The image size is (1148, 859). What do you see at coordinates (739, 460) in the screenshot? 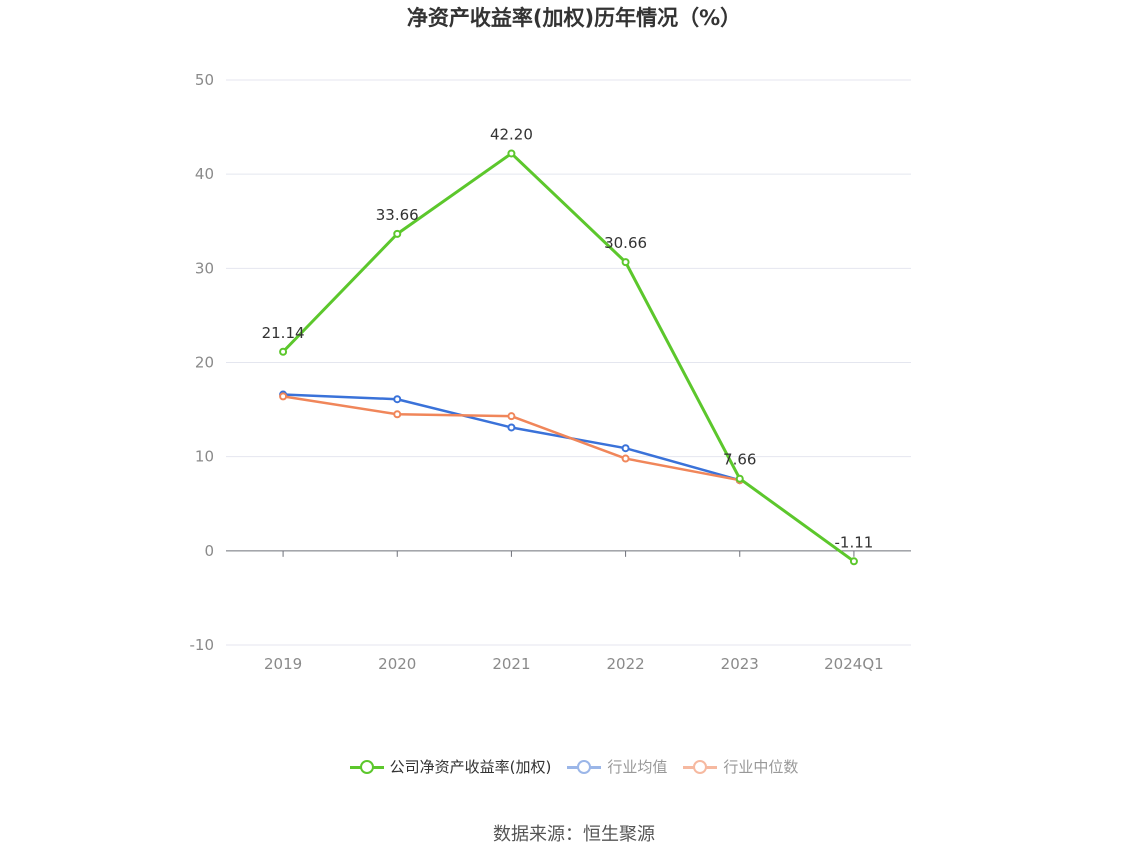
I see `data-label: 7.66` at bounding box center [739, 460].